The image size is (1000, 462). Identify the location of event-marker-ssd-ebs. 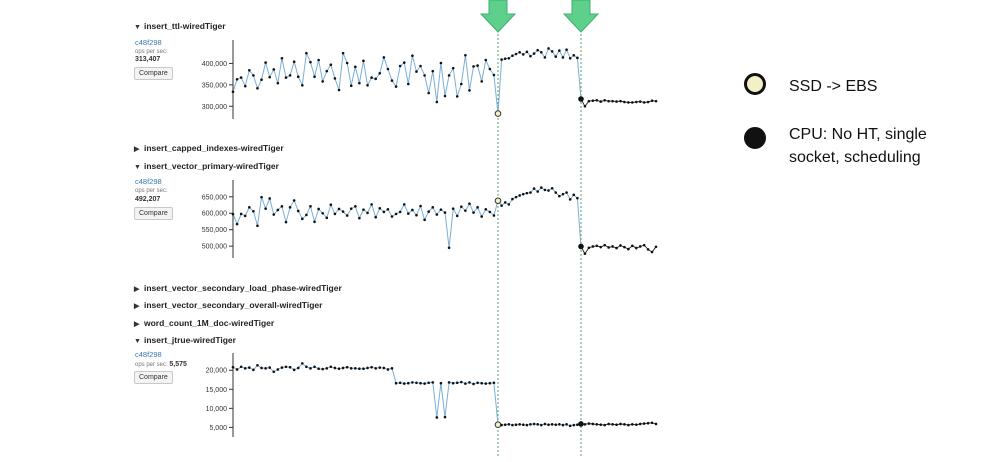
(498, 425).